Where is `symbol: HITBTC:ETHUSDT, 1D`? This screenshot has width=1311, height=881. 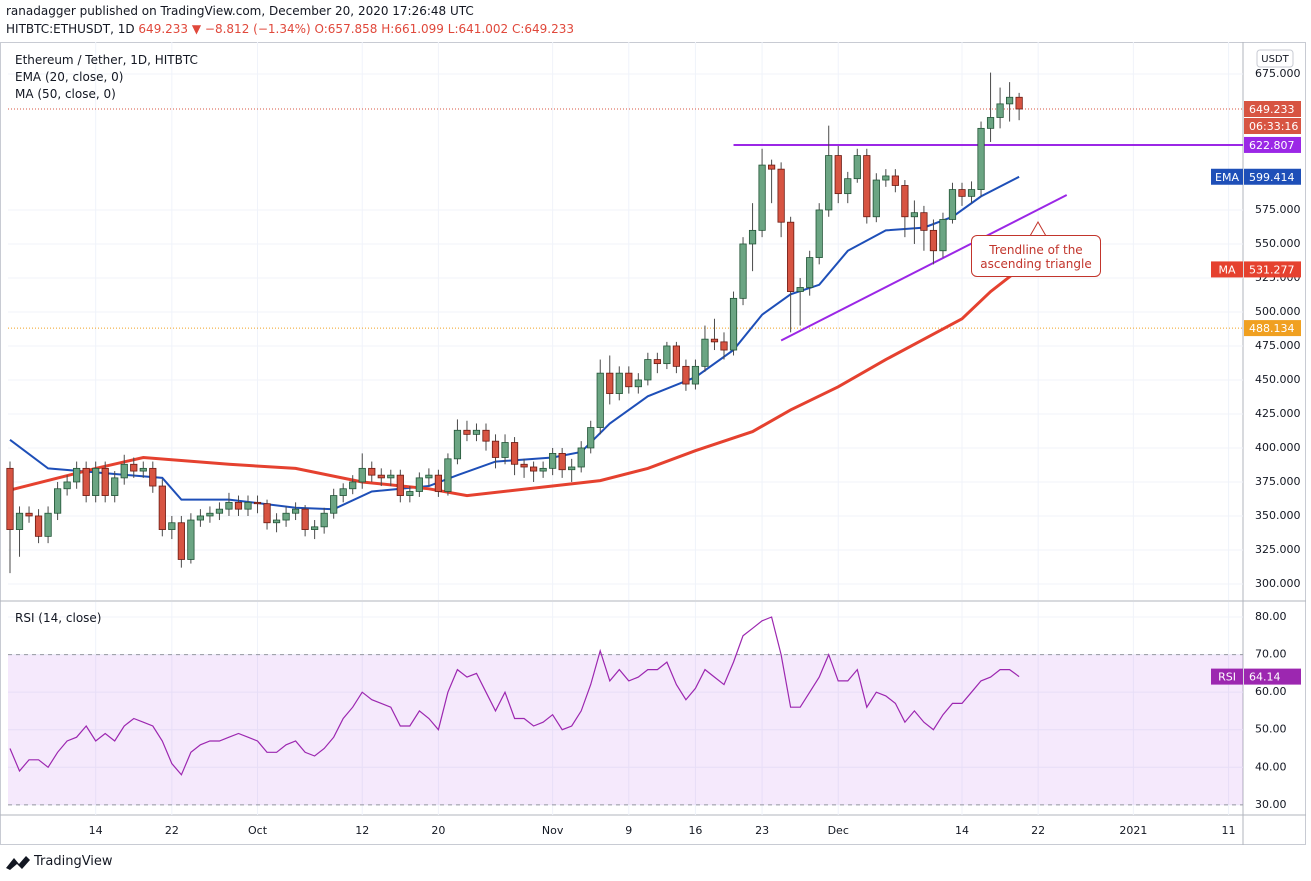 symbol: HITBTC:ETHUSDT, 1D is located at coordinates (70, 29).